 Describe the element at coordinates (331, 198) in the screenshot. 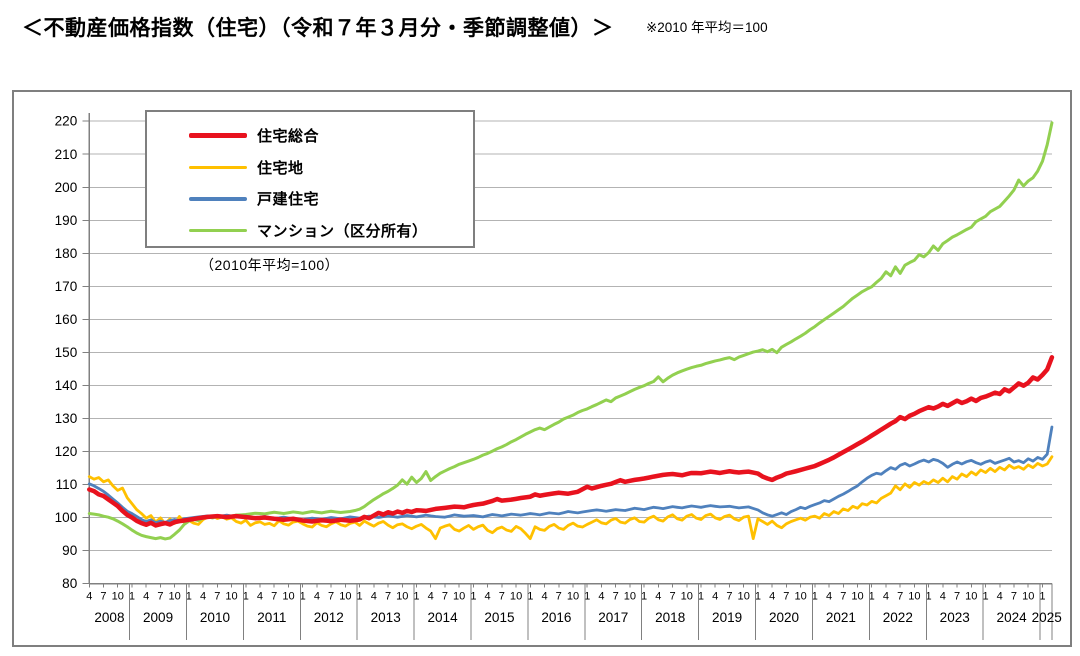

I see `legend-item-kodate: 戸建住宅` at that location.